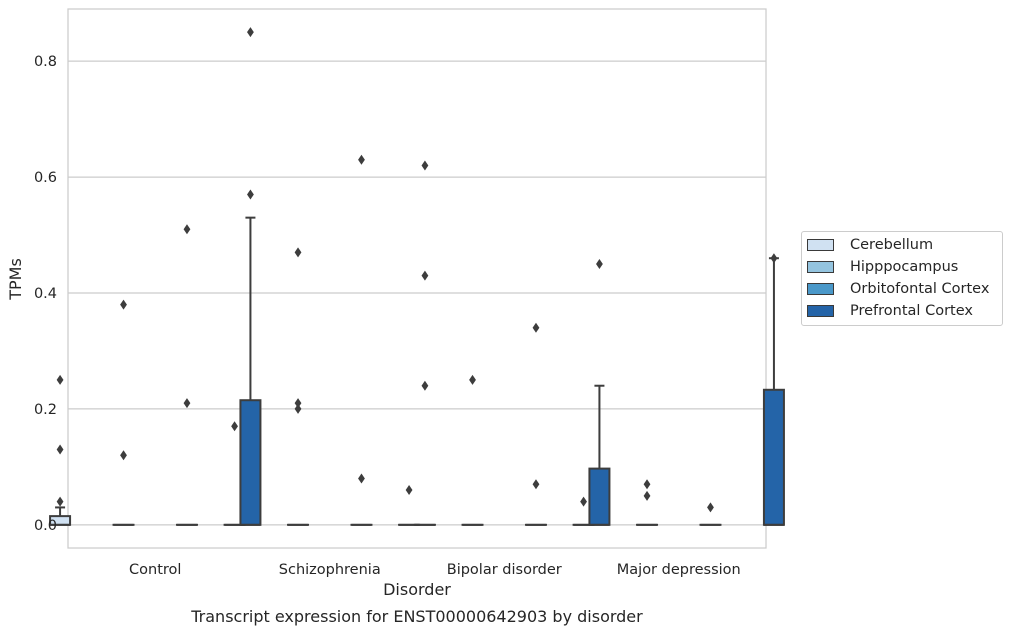  Describe the element at coordinates (892, 245) in the screenshot. I see `legend-label: Cerebellum` at that location.